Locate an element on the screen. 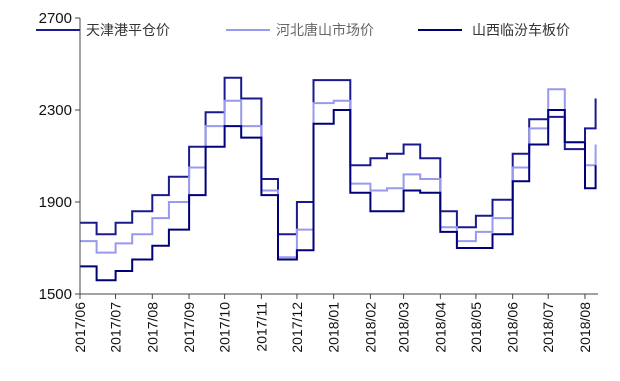  legend-label-1: 天津港平仓价 is located at coordinates (128, 31).